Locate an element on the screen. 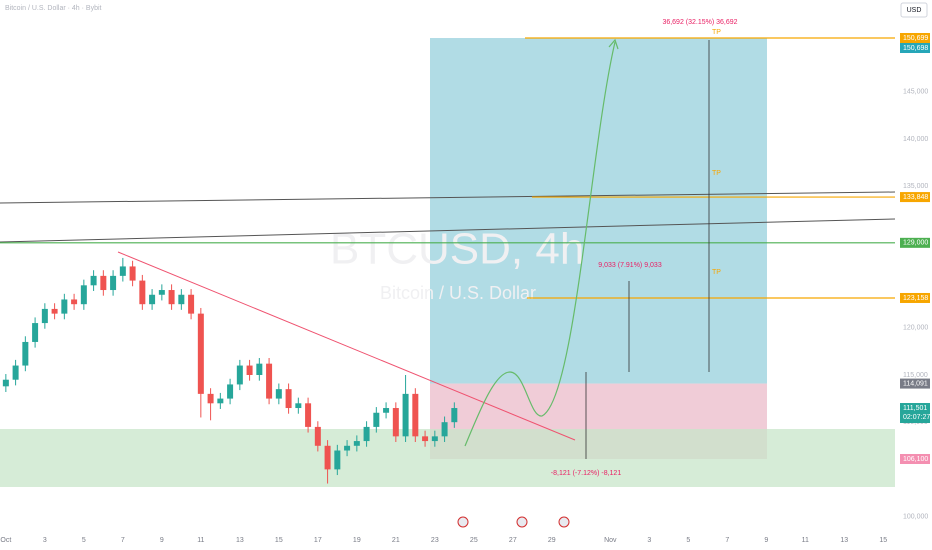 This screenshot has height=550, width=932. x-tick-label: 17 is located at coordinates (318, 540).